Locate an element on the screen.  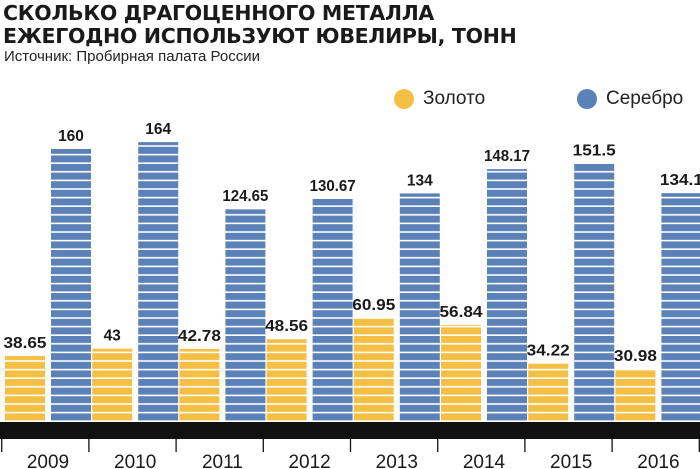
legend-item-silver: Серебро is located at coordinates (630, 99).